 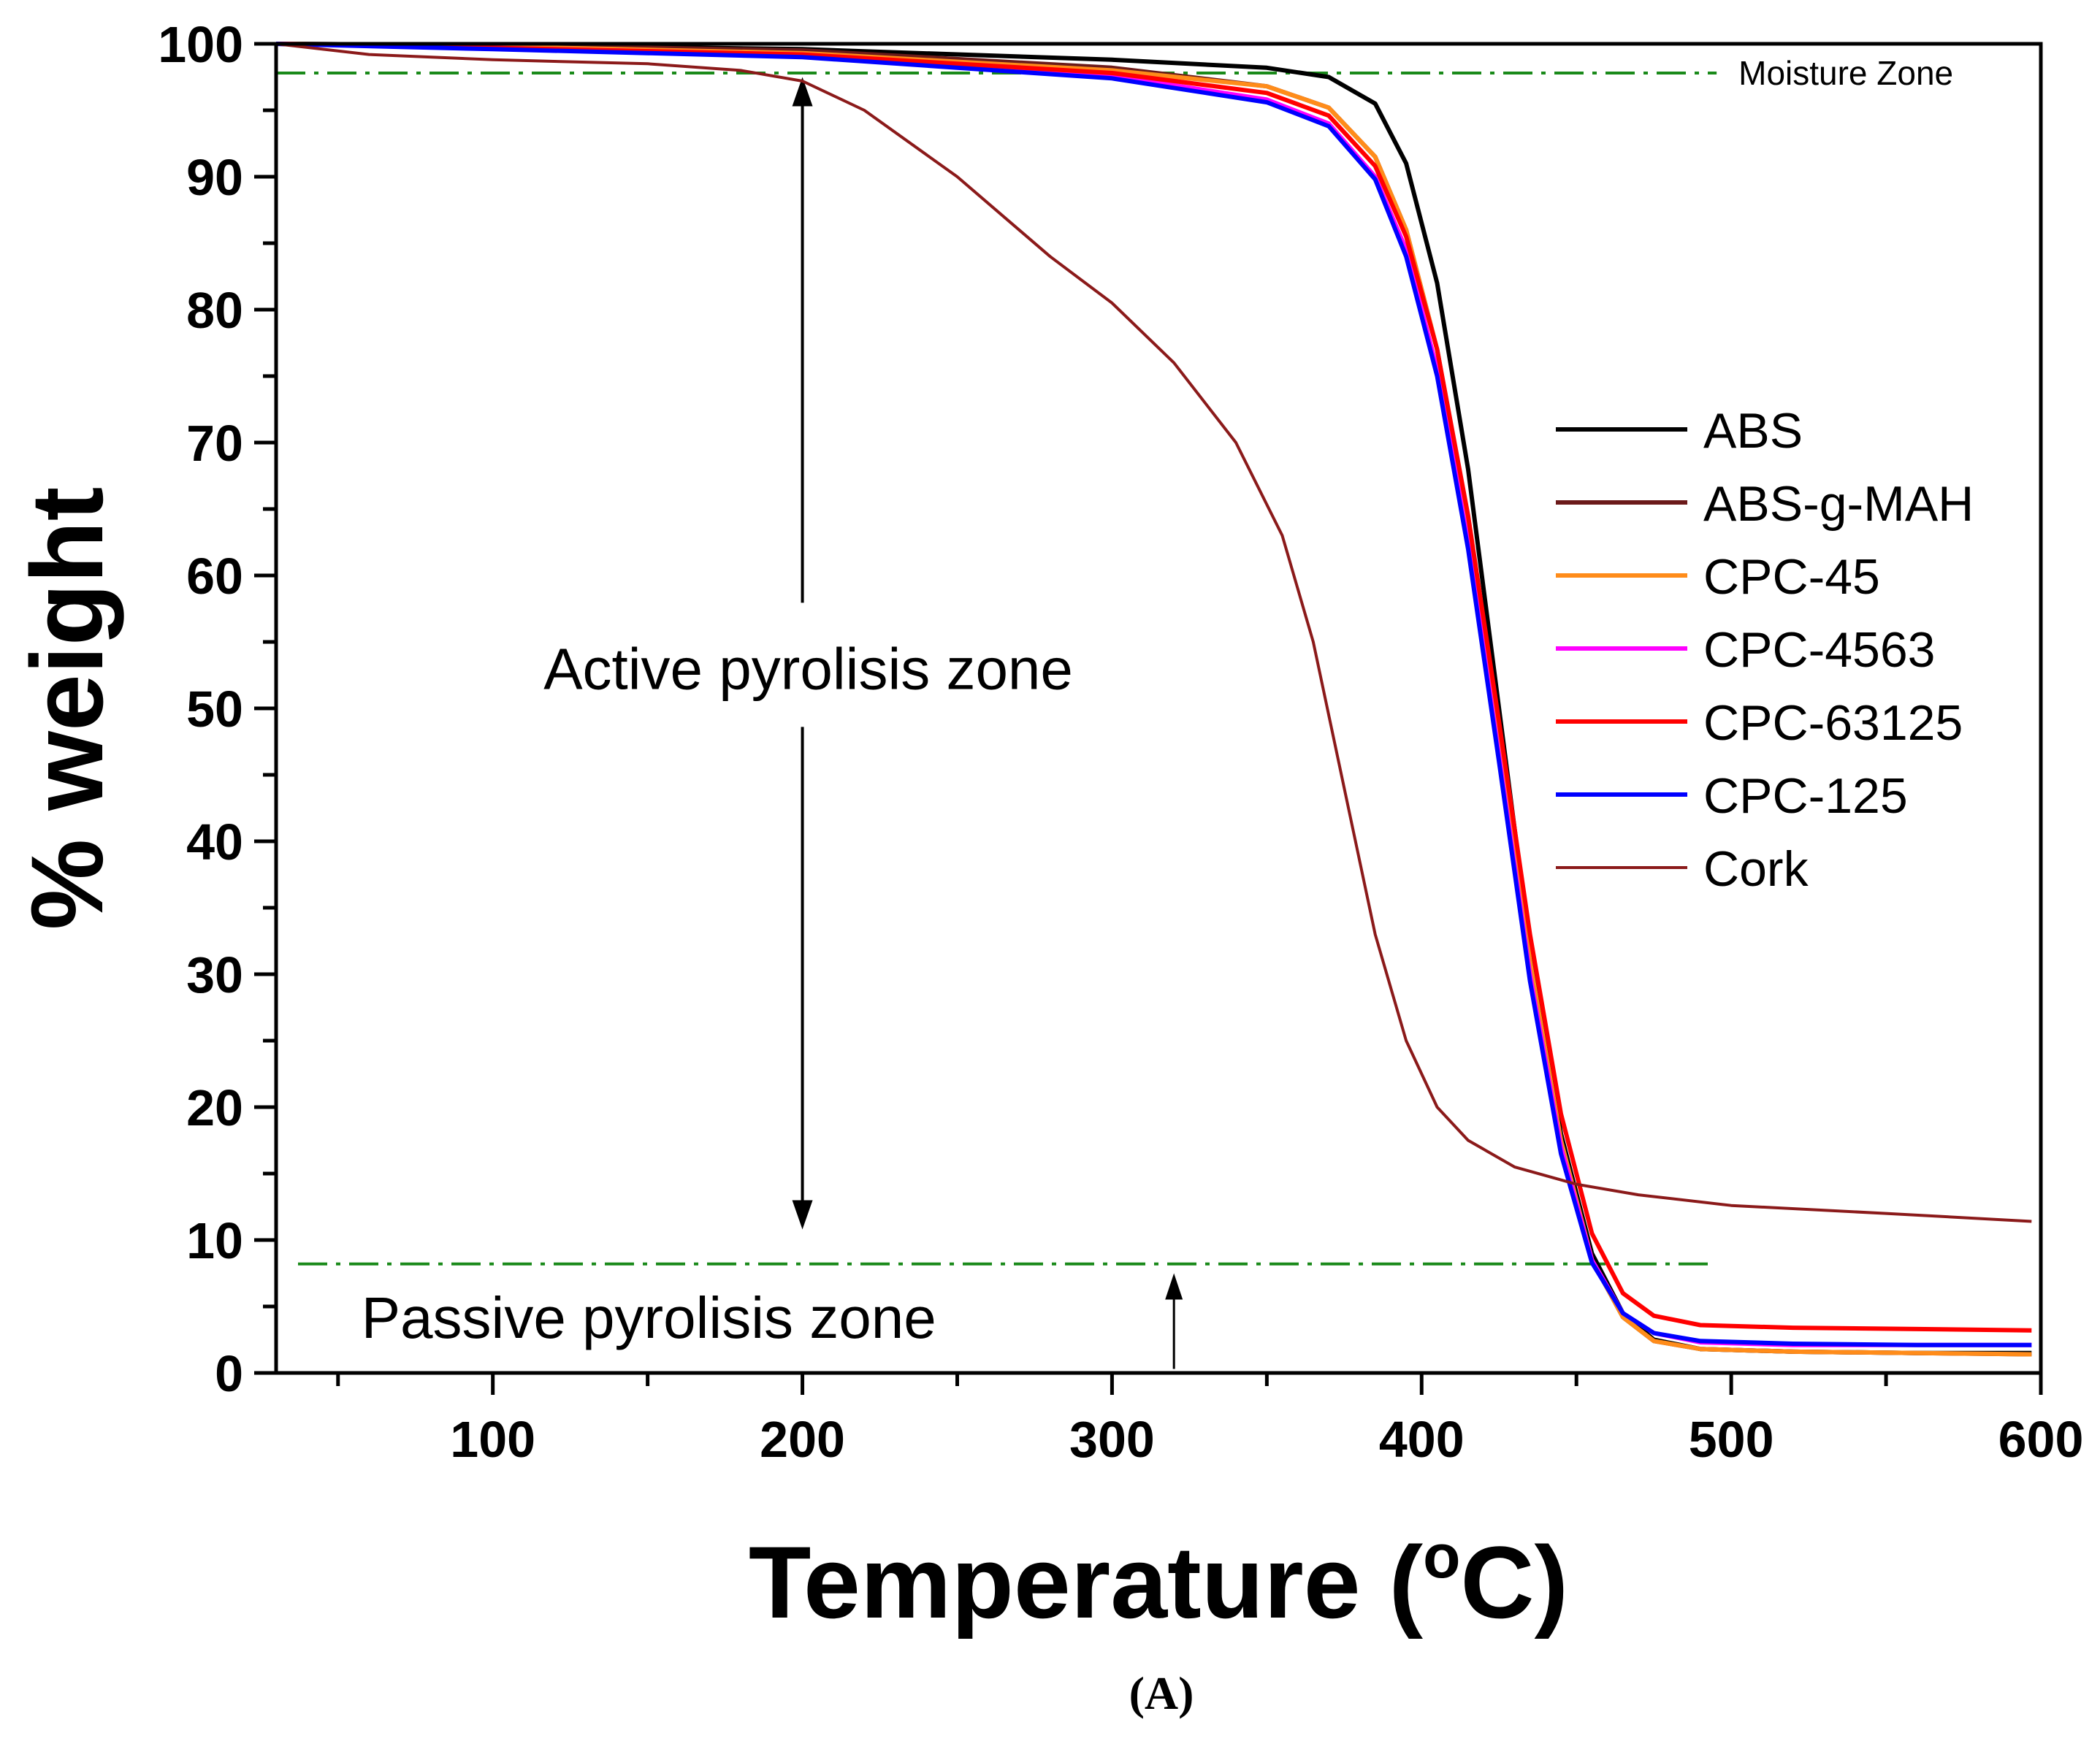 I want to click on y-tick-label: 100, so click(x=201, y=44).